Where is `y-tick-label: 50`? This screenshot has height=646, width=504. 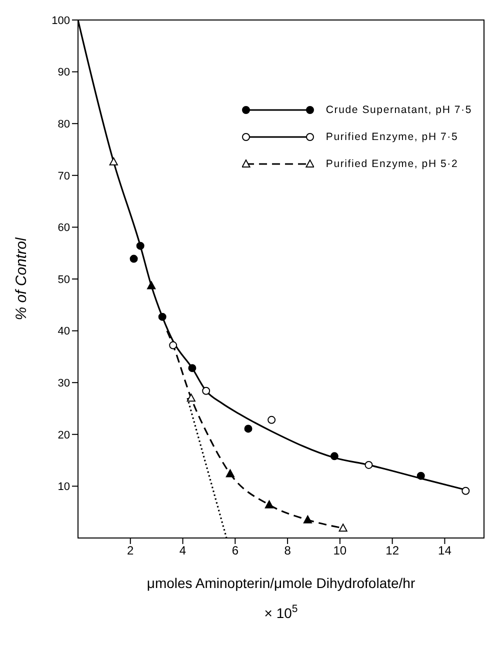
y-tick-label: 50 is located at coordinates (64, 280).